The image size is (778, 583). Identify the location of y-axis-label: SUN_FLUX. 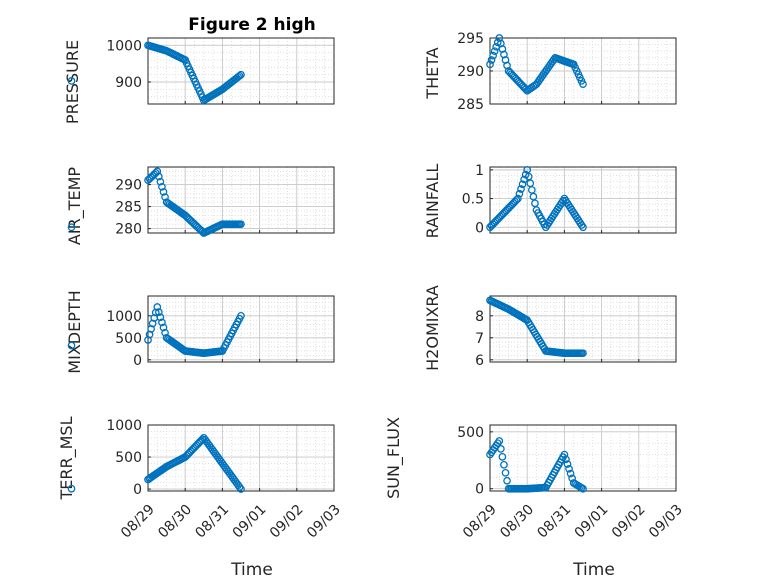
(394, 458).